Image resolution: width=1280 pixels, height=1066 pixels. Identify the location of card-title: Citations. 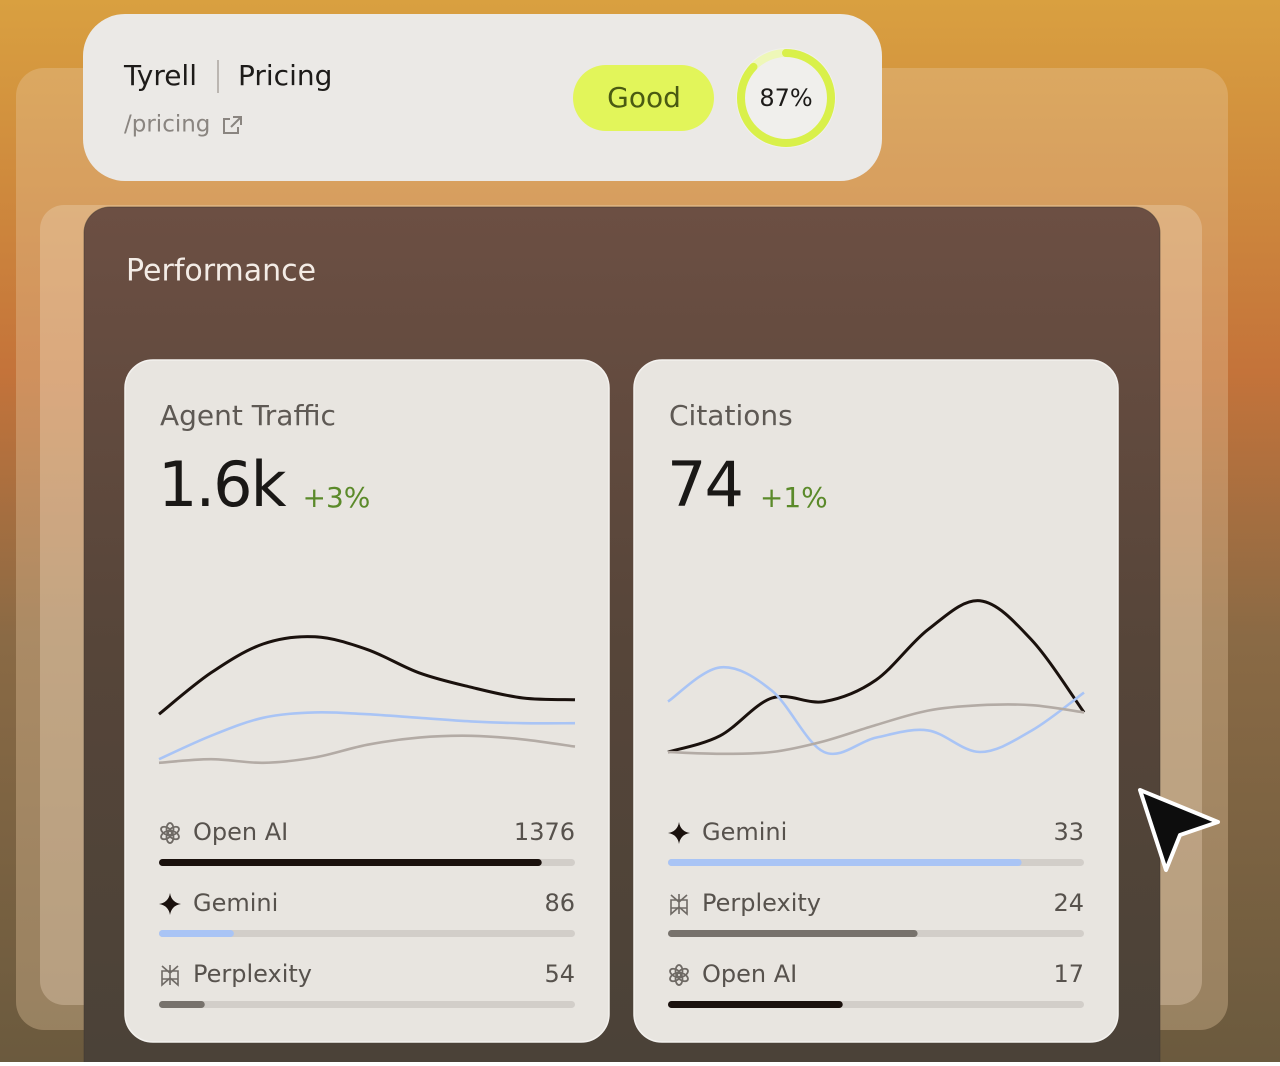
(731, 415).